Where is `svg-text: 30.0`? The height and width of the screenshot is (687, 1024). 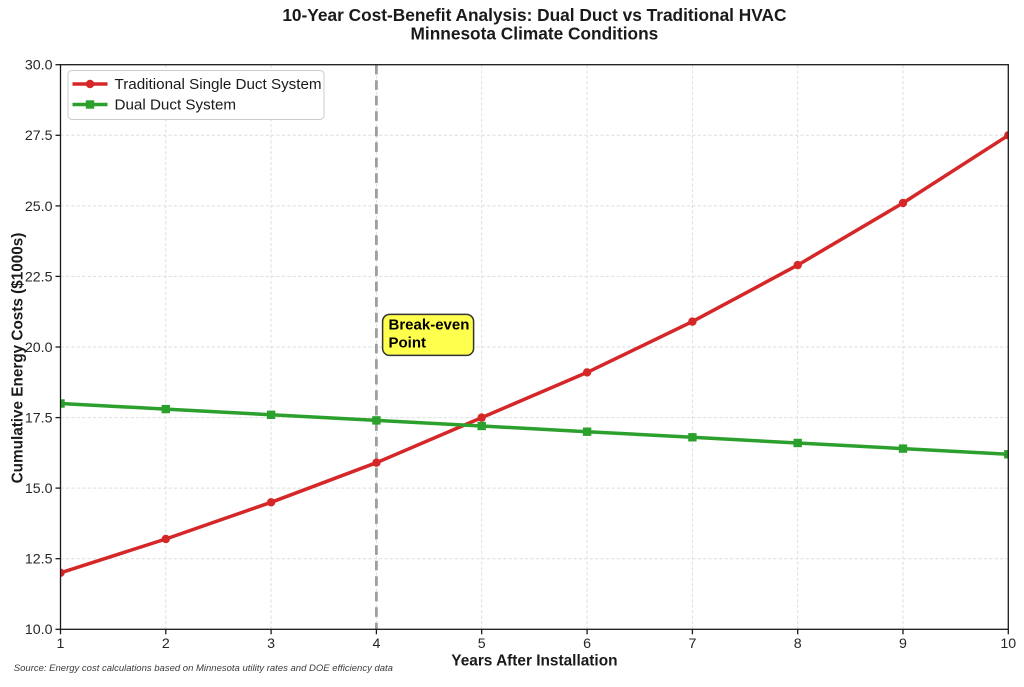
svg-text: 30.0 is located at coordinates (39, 66).